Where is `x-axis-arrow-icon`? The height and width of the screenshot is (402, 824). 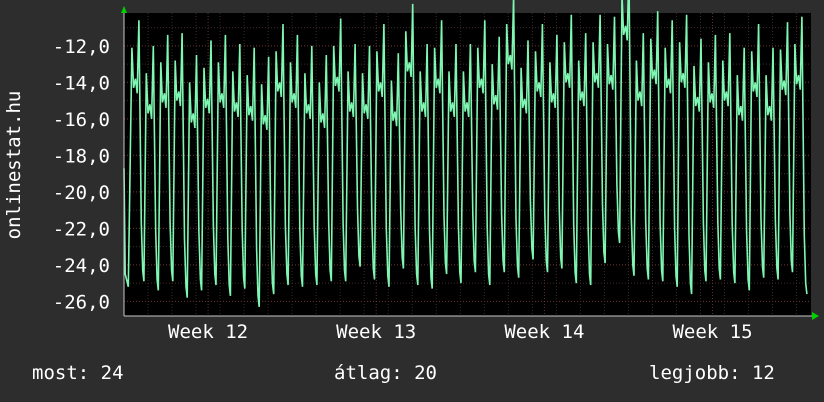
x-axis-arrow-icon is located at coordinates (815, 316).